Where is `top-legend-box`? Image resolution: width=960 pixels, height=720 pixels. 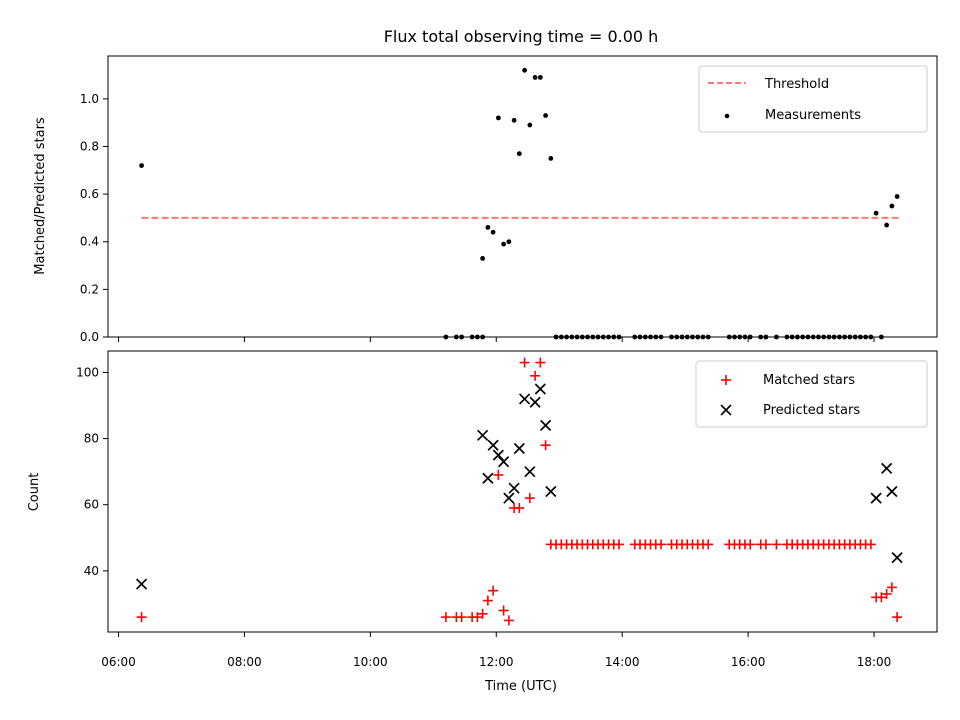
top-legend-box is located at coordinates (813, 99).